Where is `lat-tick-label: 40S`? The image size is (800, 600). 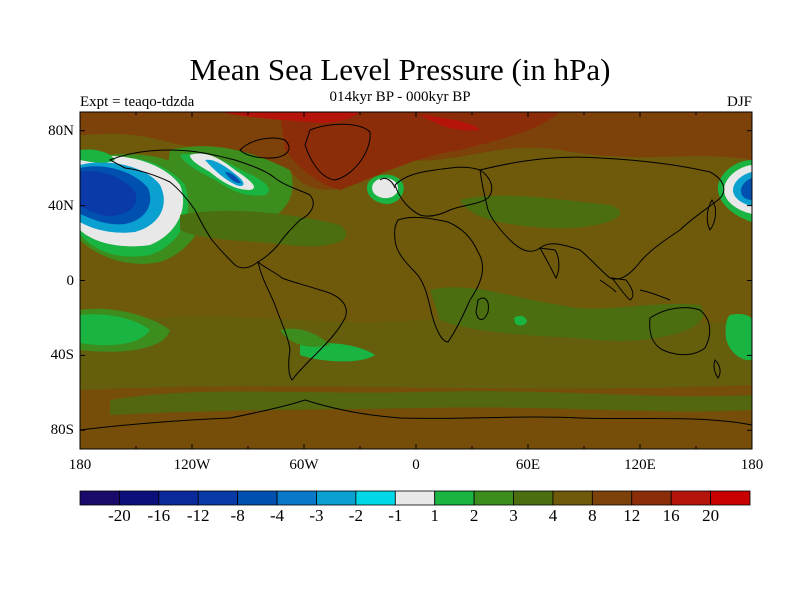
lat-tick-label: 40S is located at coordinates (62, 355).